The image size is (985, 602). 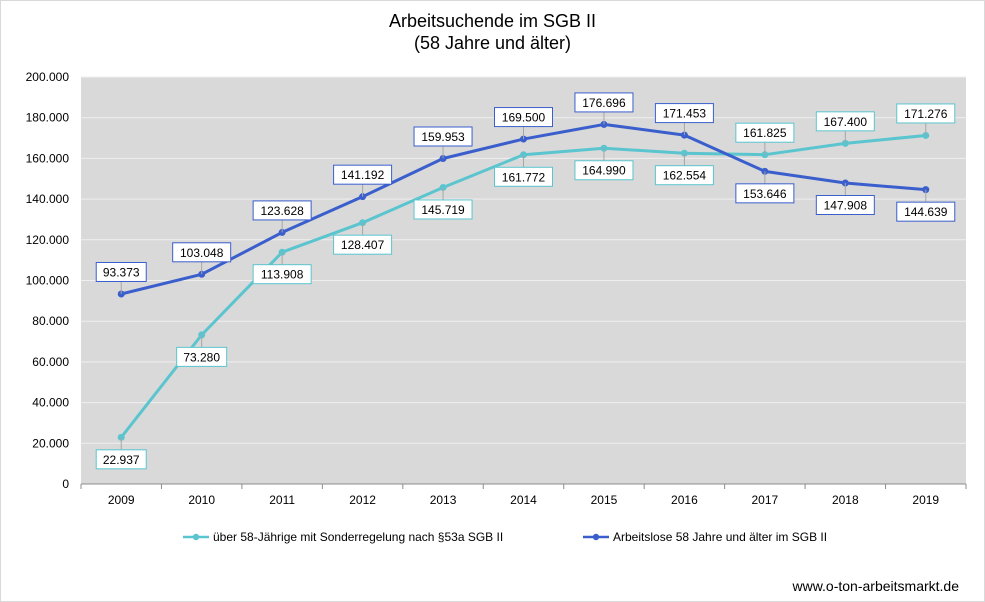 I want to click on y-tick-label: 40.000, so click(x=50, y=403).